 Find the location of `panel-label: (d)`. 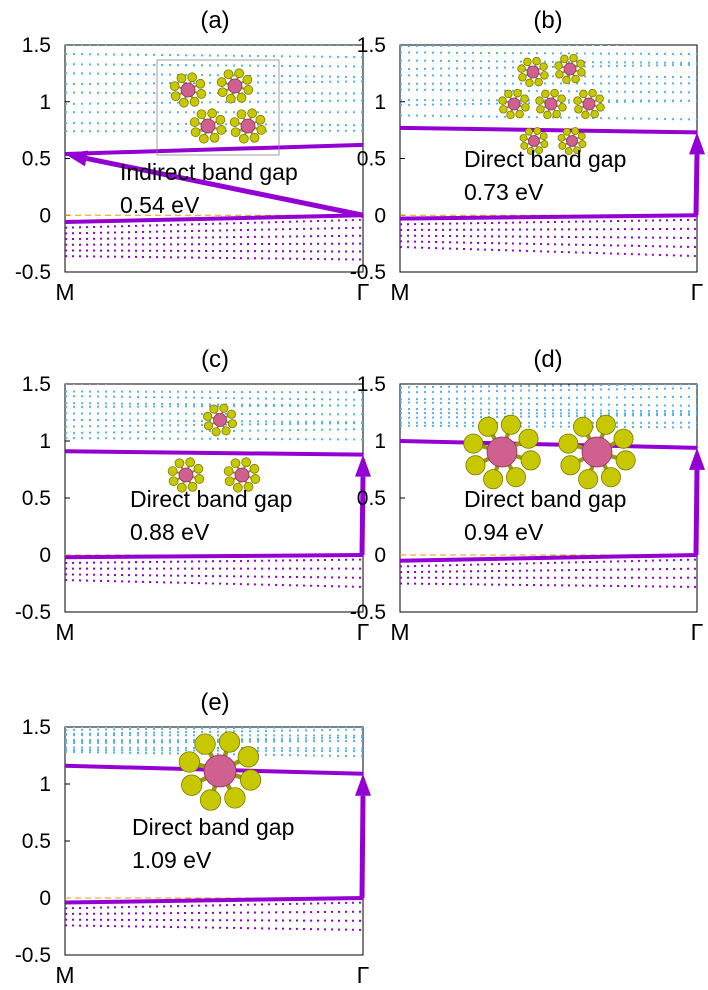

panel-label: (d) is located at coordinates (547, 359).